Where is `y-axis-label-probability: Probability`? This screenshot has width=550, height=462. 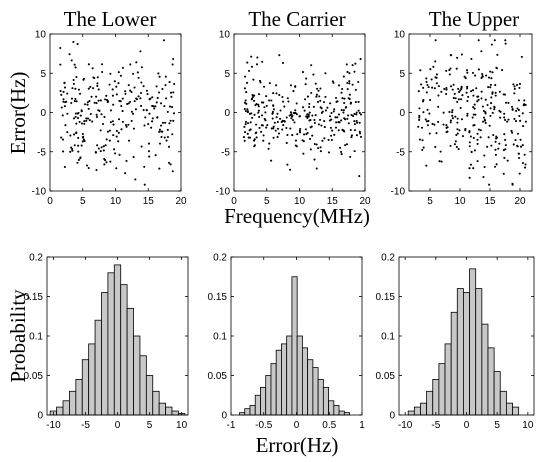
y-axis-label-probability: Probability is located at coordinates (18, 336).